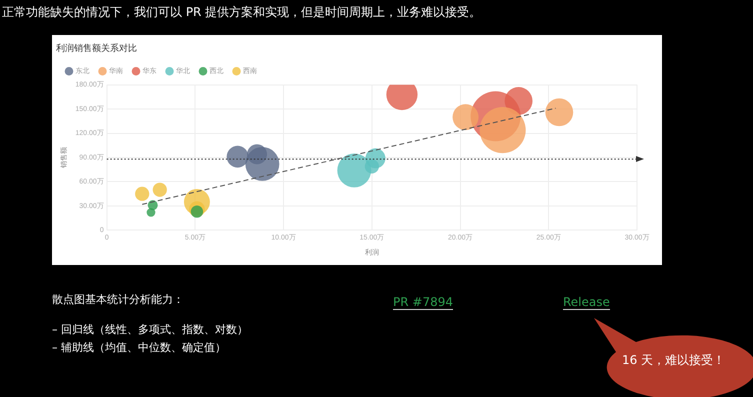 The height and width of the screenshot is (397, 753). I want to click on text: – 辅助线（均值、中位数、确定值）, so click(139, 347).